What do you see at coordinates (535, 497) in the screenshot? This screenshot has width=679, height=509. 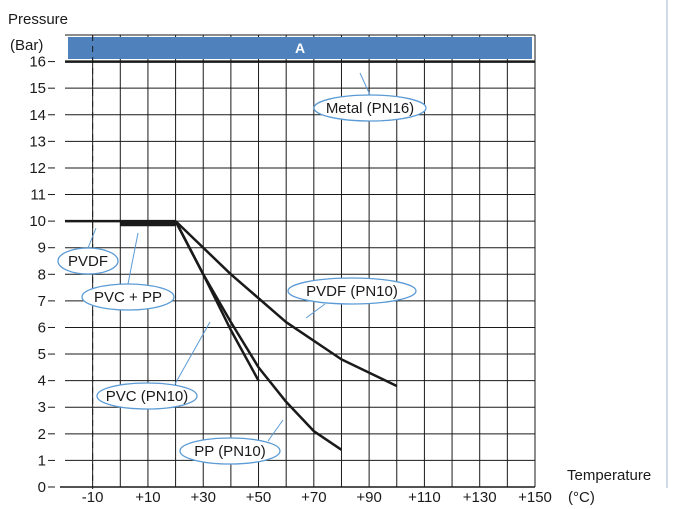 I see `x-tick-label: +150` at bounding box center [535, 497].